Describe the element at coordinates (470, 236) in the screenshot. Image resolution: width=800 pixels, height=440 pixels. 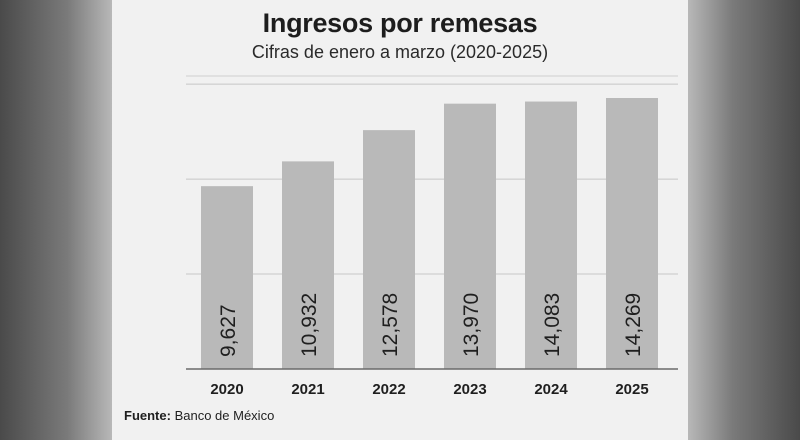
I see `bar-2023` at that location.